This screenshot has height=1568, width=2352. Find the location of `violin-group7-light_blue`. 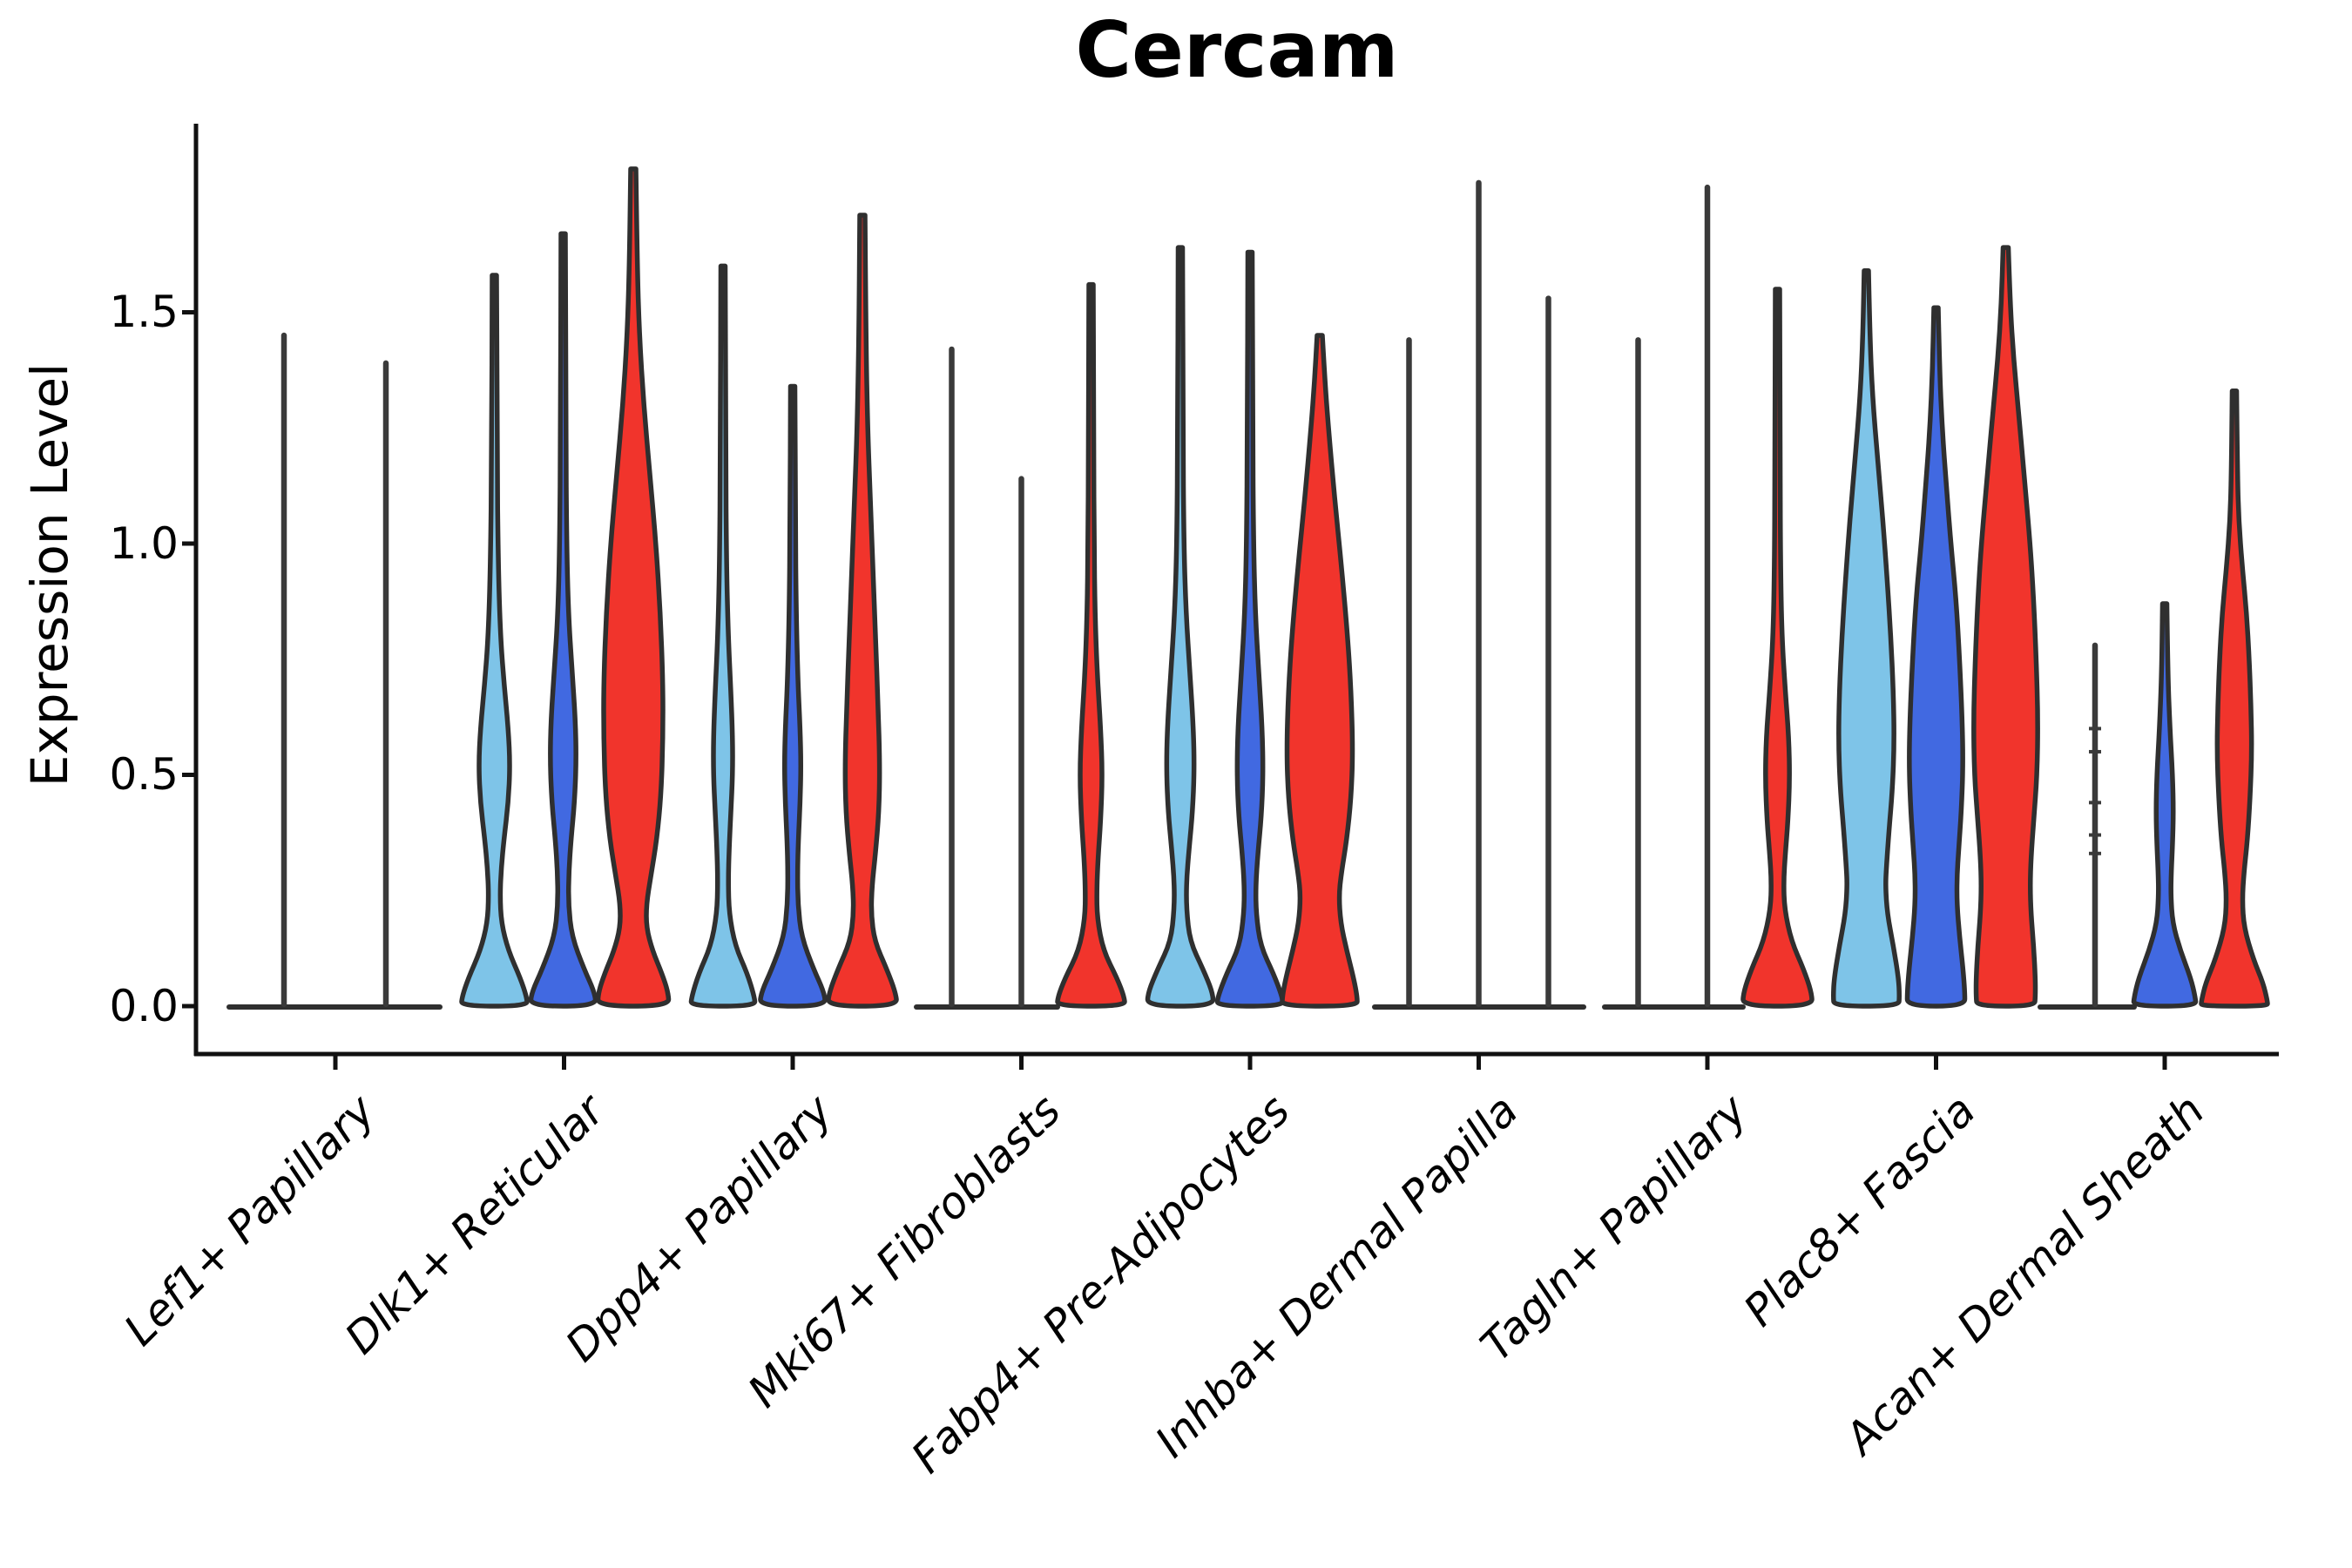

violin-group7-light_blue is located at coordinates (1866, 638).